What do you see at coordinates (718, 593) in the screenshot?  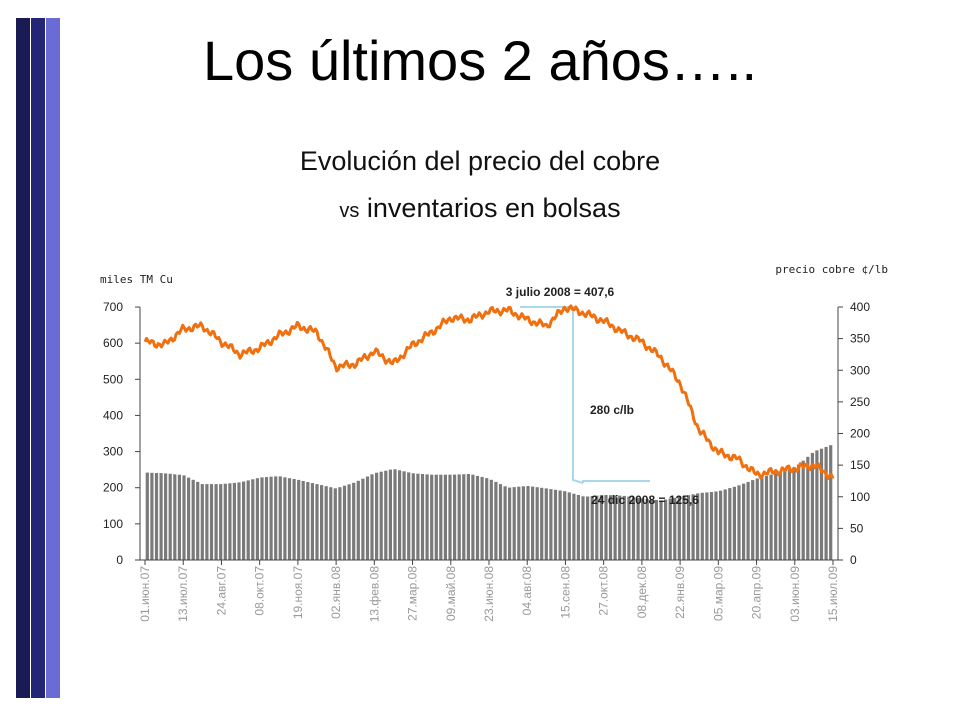 I see `x-tick-label: 05.мар.09` at bounding box center [718, 593].